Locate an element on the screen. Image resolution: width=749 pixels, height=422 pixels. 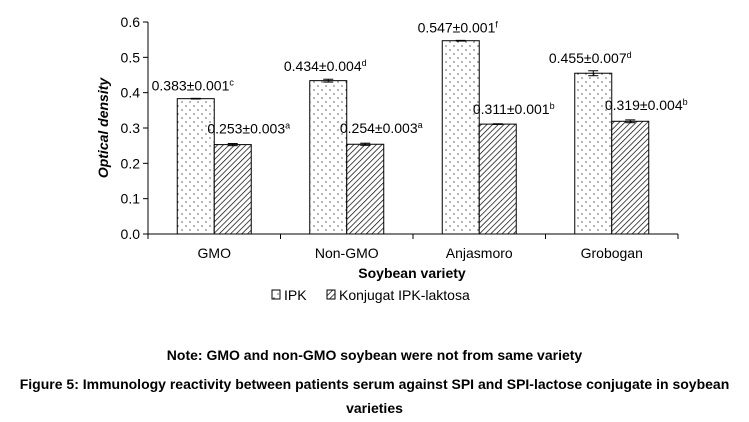
x-tick-label: Grobogan is located at coordinates (612, 253).